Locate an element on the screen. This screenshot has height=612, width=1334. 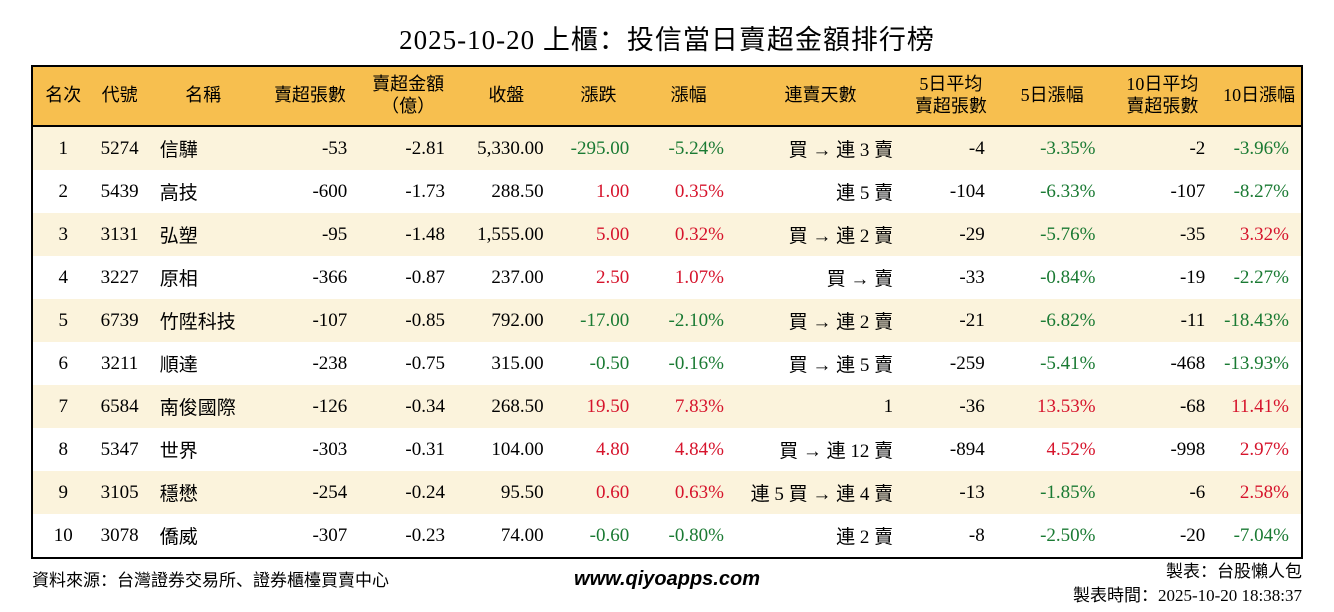
cell-sell-volume: -307 is located at coordinates (330, 535).